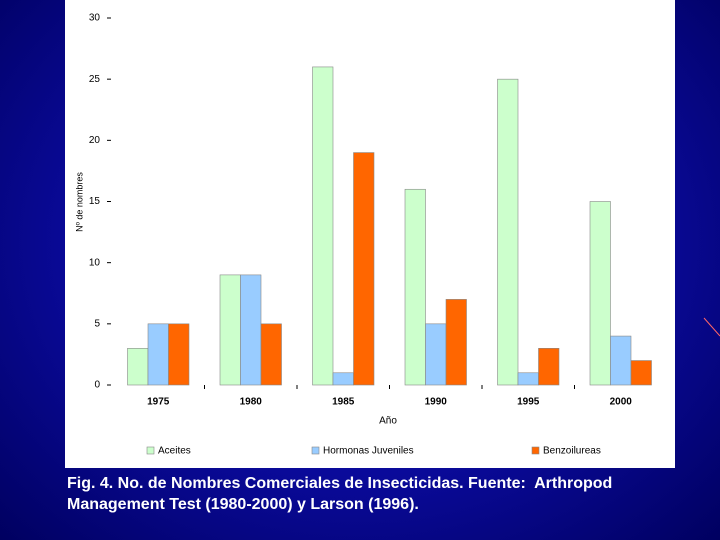 This screenshot has width=720, height=540. I want to click on legend-label: Aceites, so click(174, 451).